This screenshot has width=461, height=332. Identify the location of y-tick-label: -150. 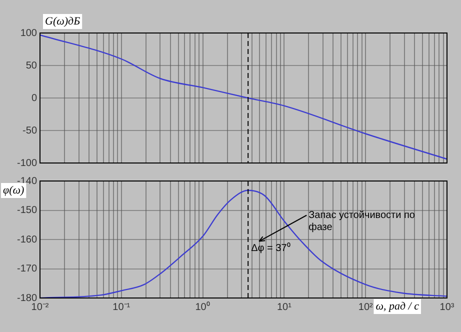
(27, 210).